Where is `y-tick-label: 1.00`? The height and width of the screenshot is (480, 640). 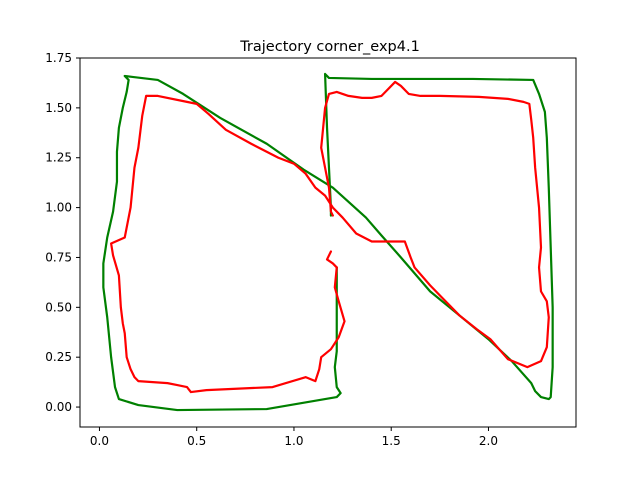 y-tick-label: 1.00 is located at coordinates (58, 208).